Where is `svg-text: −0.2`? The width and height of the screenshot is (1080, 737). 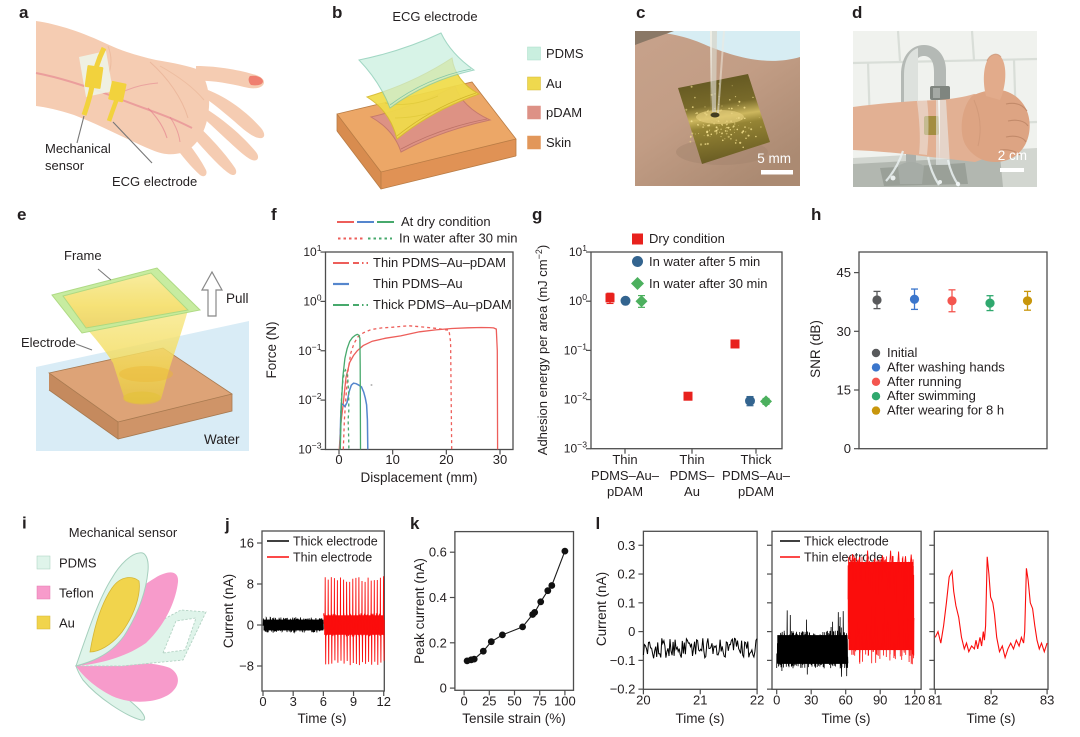
svg-text: −0.2 is located at coordinates (623, 689).